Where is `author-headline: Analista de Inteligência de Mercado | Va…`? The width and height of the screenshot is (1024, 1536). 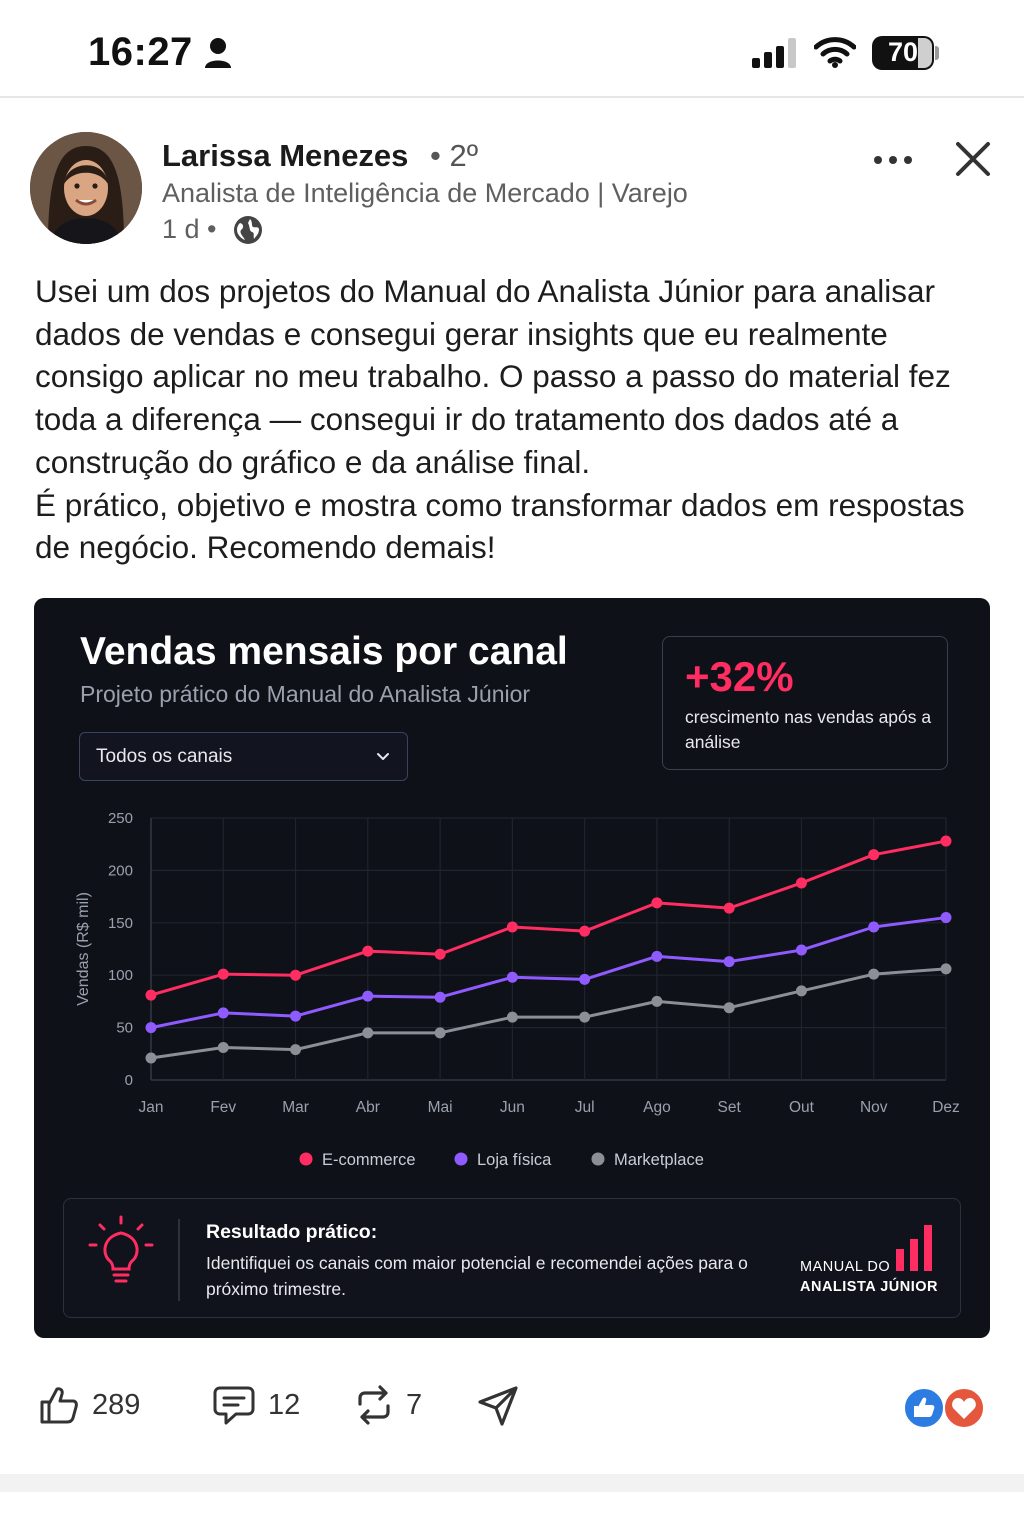 author-headline: Analista de Inteligência de Mercado | Va… is located at coordinates (425, 193).